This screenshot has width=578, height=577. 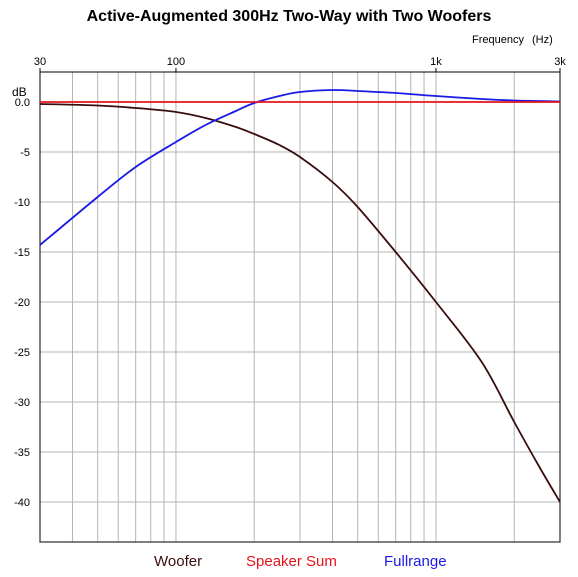 I want to click on y-tick-label: -10, so click(x=22, y=203).